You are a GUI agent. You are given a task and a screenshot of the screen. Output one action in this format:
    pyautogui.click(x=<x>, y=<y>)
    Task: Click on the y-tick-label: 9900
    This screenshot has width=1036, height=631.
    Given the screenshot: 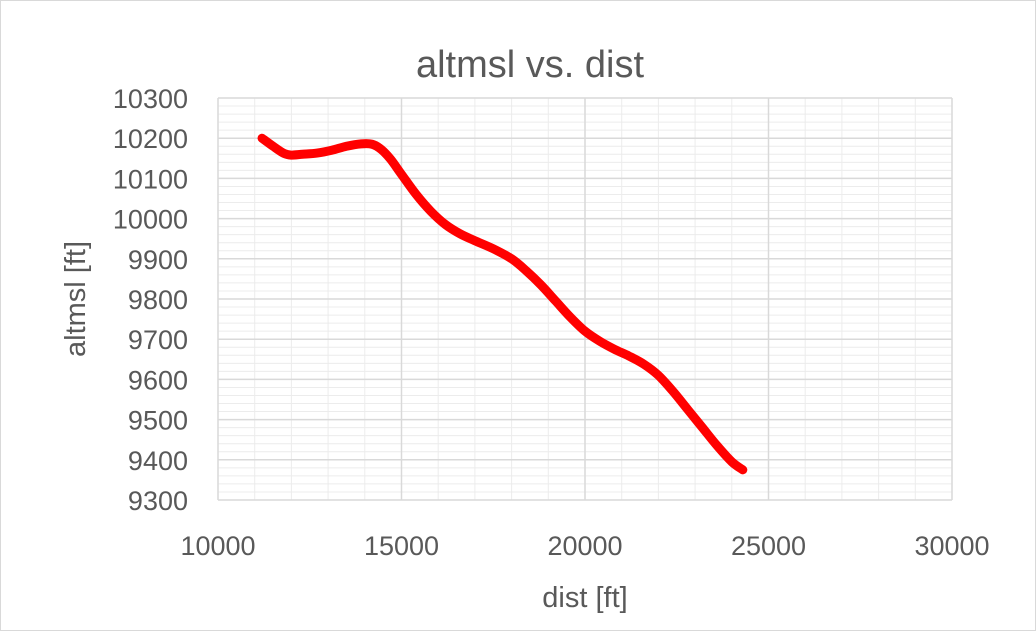 What is the action you would take?
    pyautogui.click(x=158, y=260)
    